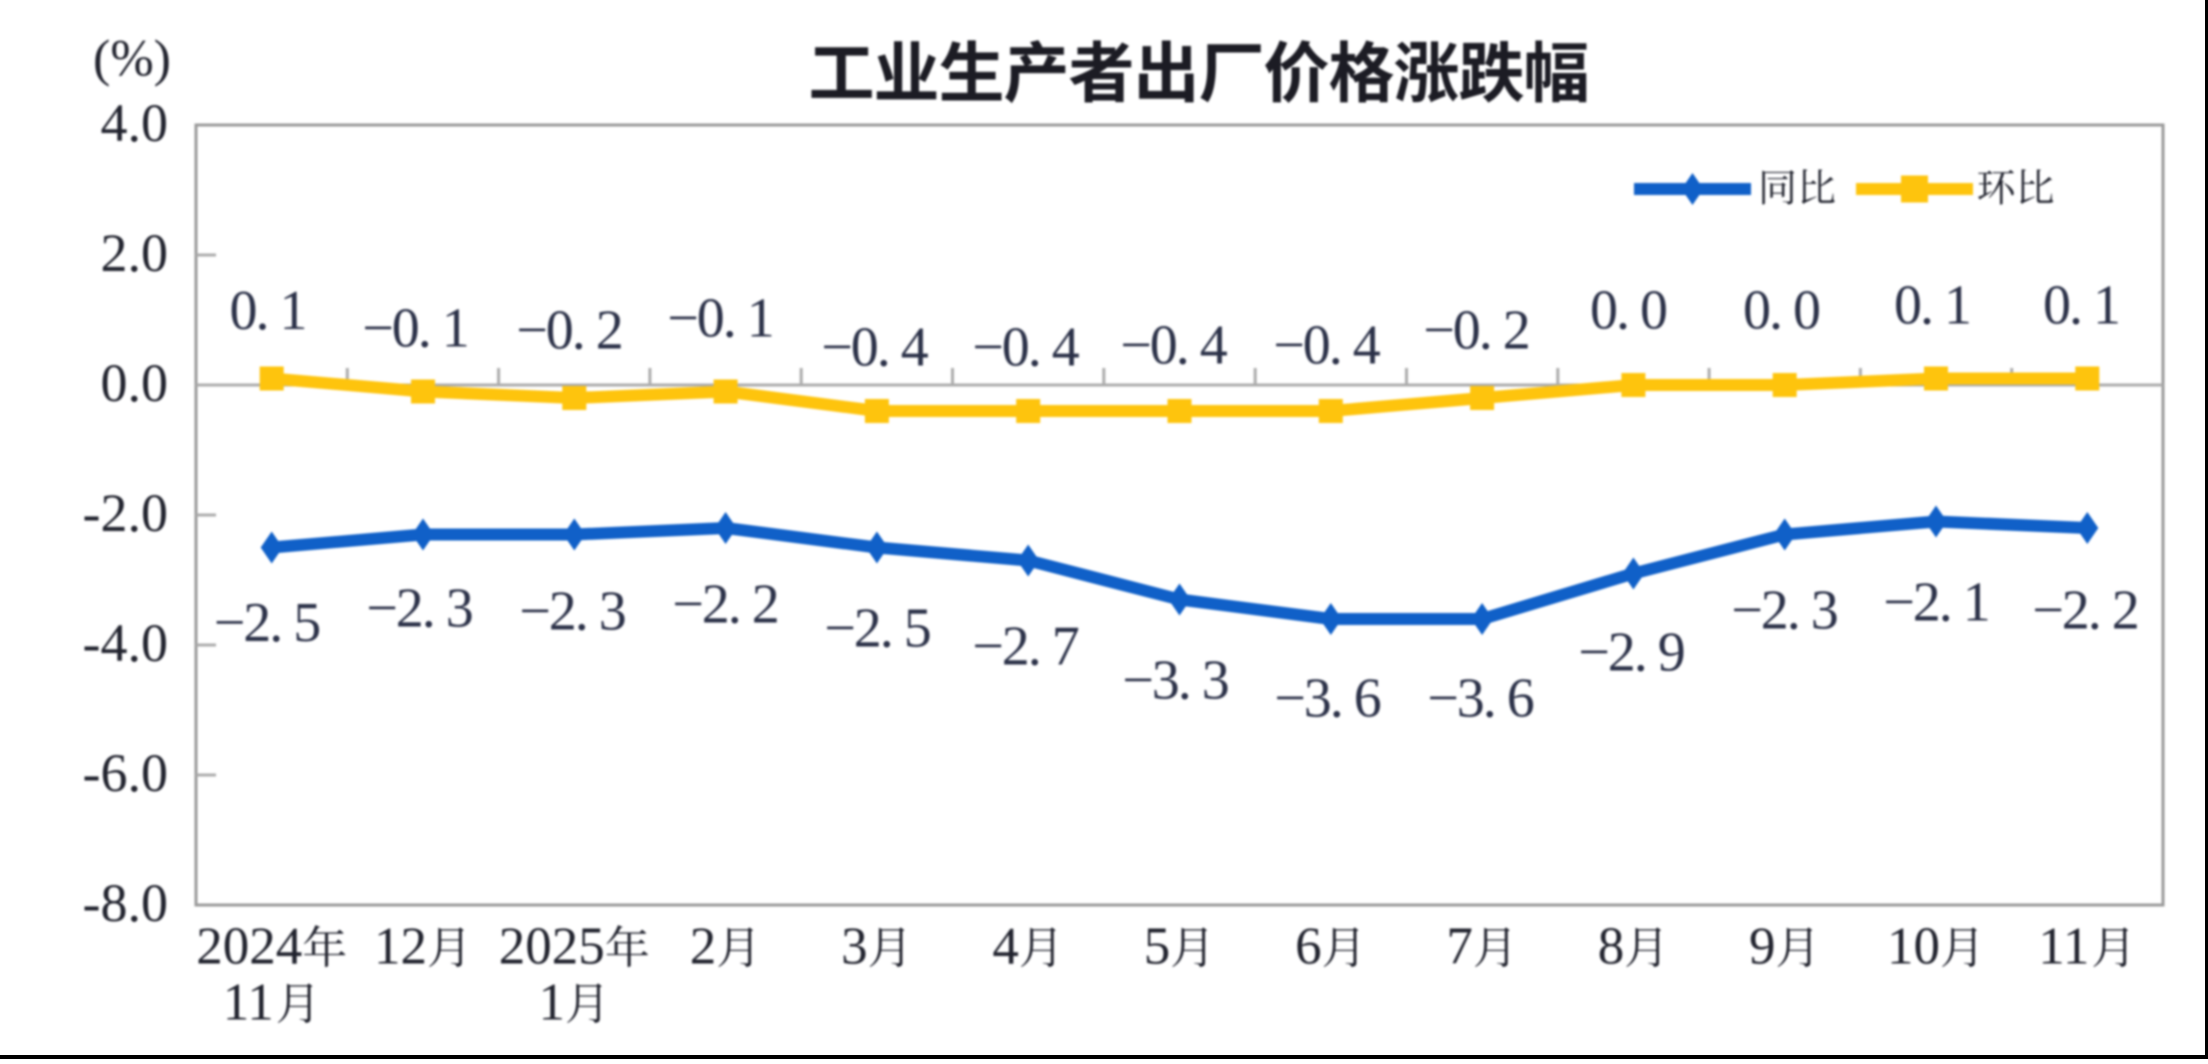  Describe the element at coordinates (552, 1003) in the screenshot. I see `svg-text: 1` at that location.